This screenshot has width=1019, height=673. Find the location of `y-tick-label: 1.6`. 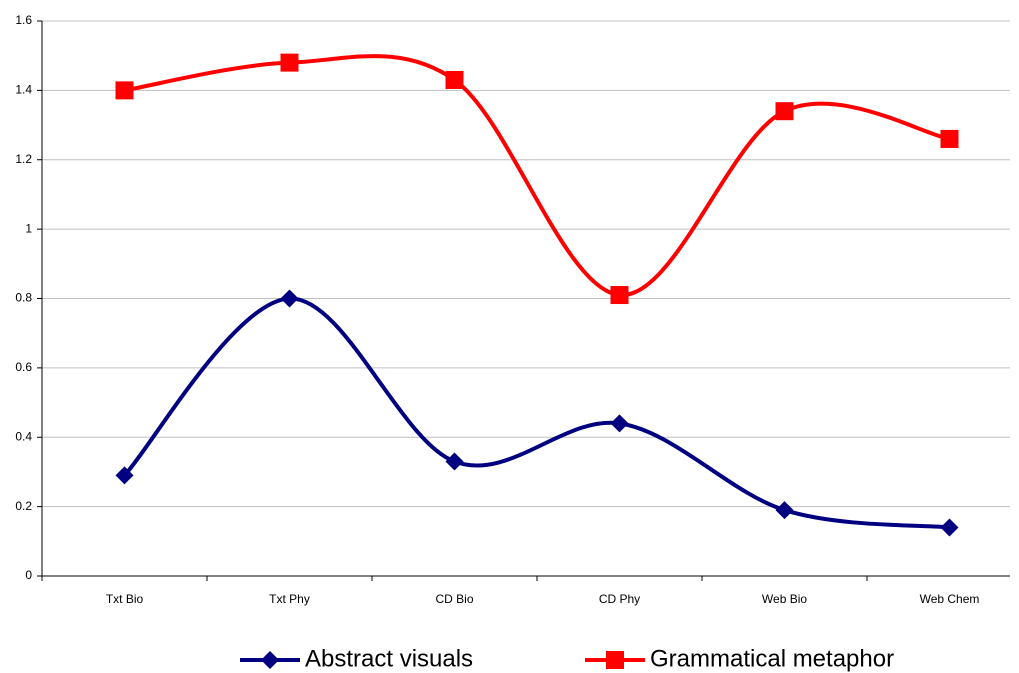

y-tick-label: 1.6 is located at coordinates (23, 20).